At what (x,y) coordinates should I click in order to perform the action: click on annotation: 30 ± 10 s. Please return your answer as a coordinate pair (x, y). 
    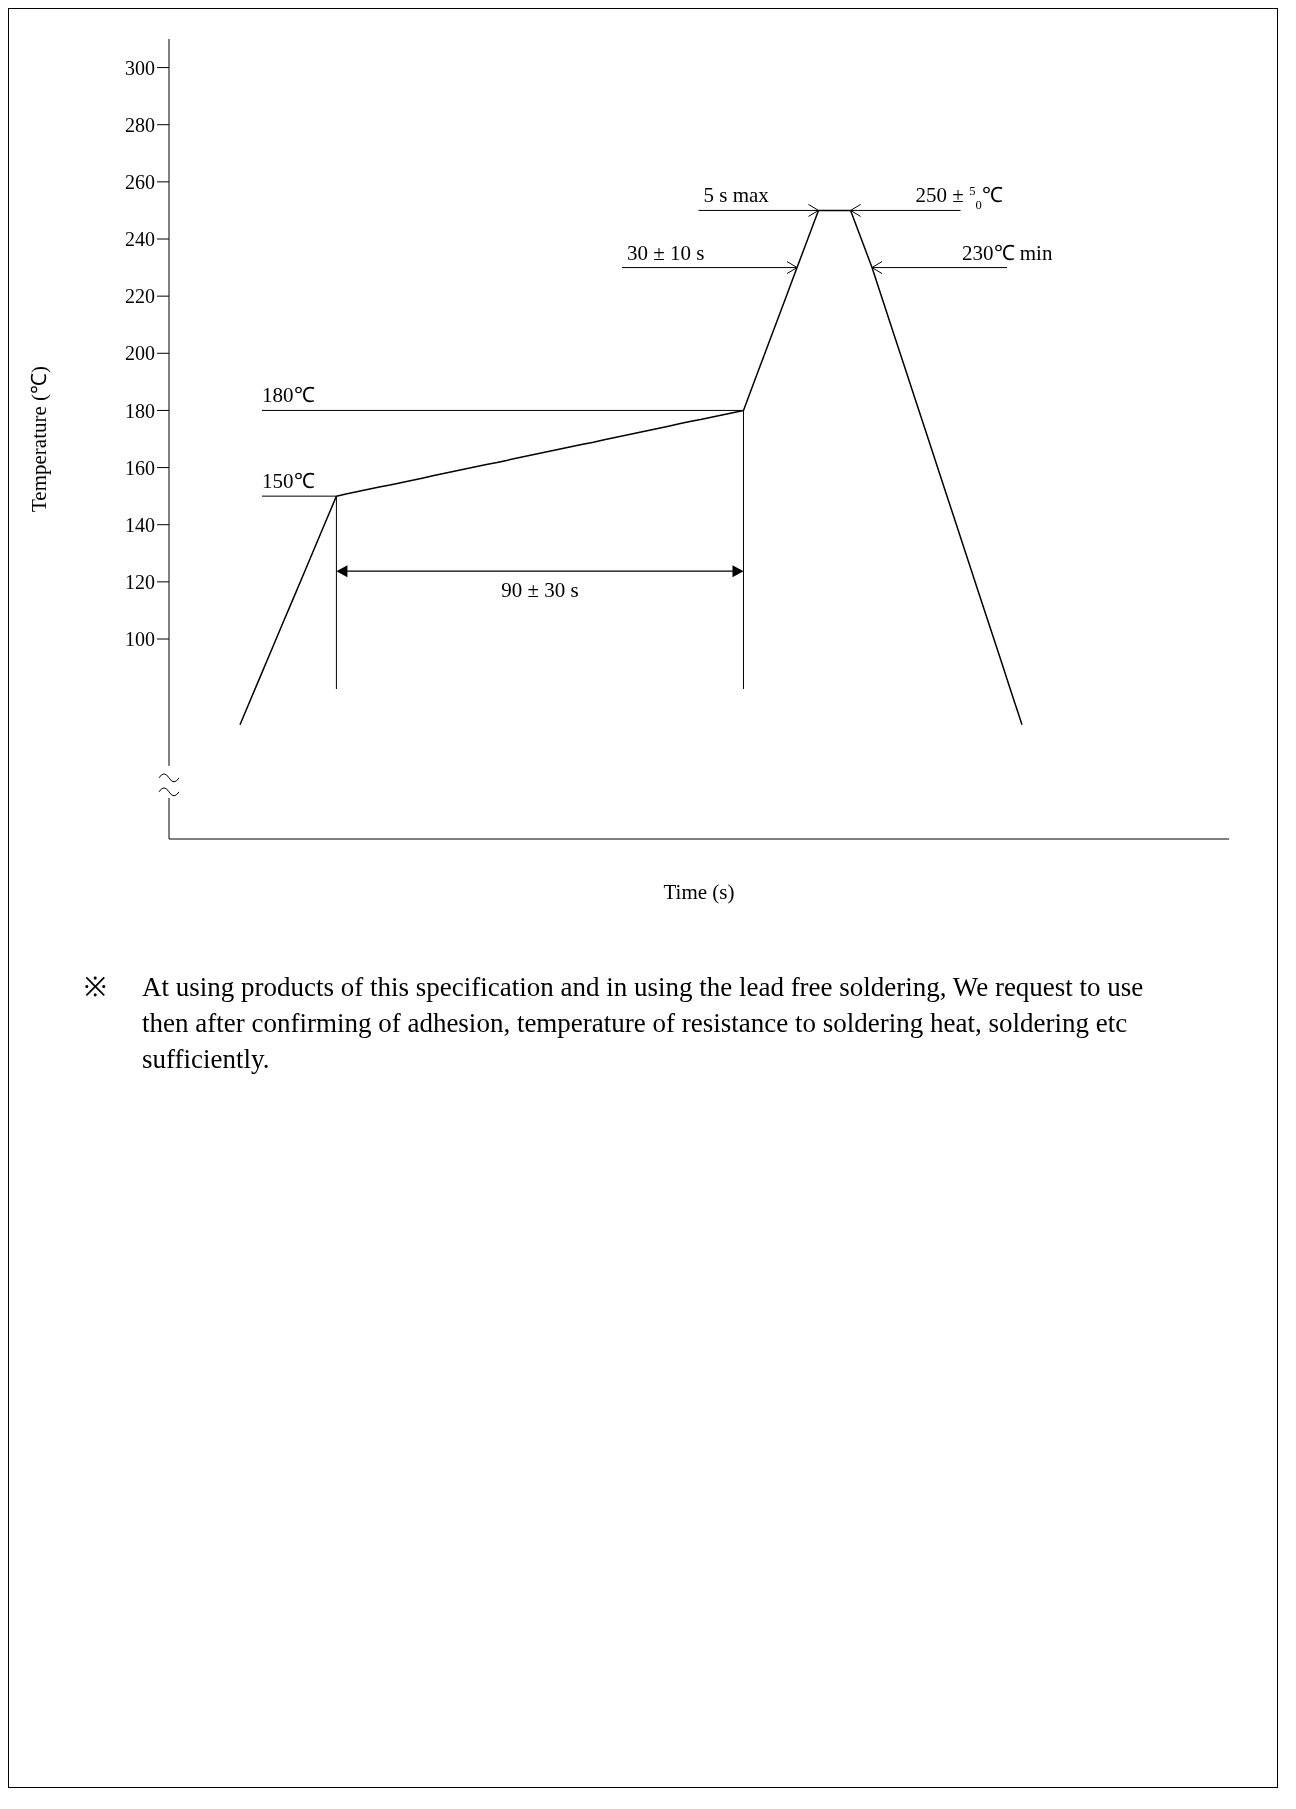
    Looking at the image, I should click on (666, 252).